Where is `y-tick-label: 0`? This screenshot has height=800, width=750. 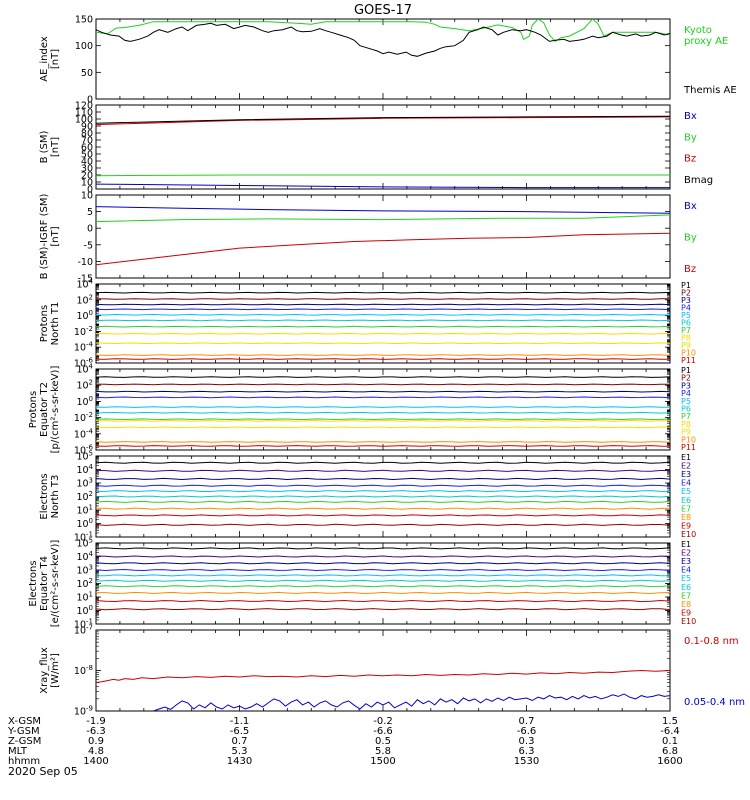 y-tick-label: 0 is located at coordinates (90, 229).